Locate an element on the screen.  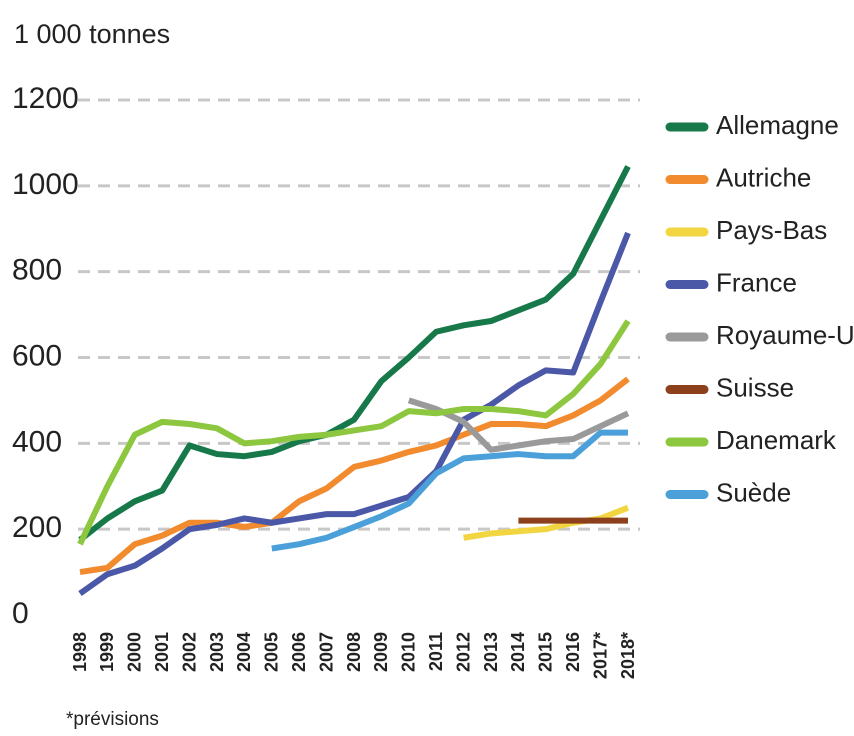
footnote: *prévisions is located at coordinates (112, 719).